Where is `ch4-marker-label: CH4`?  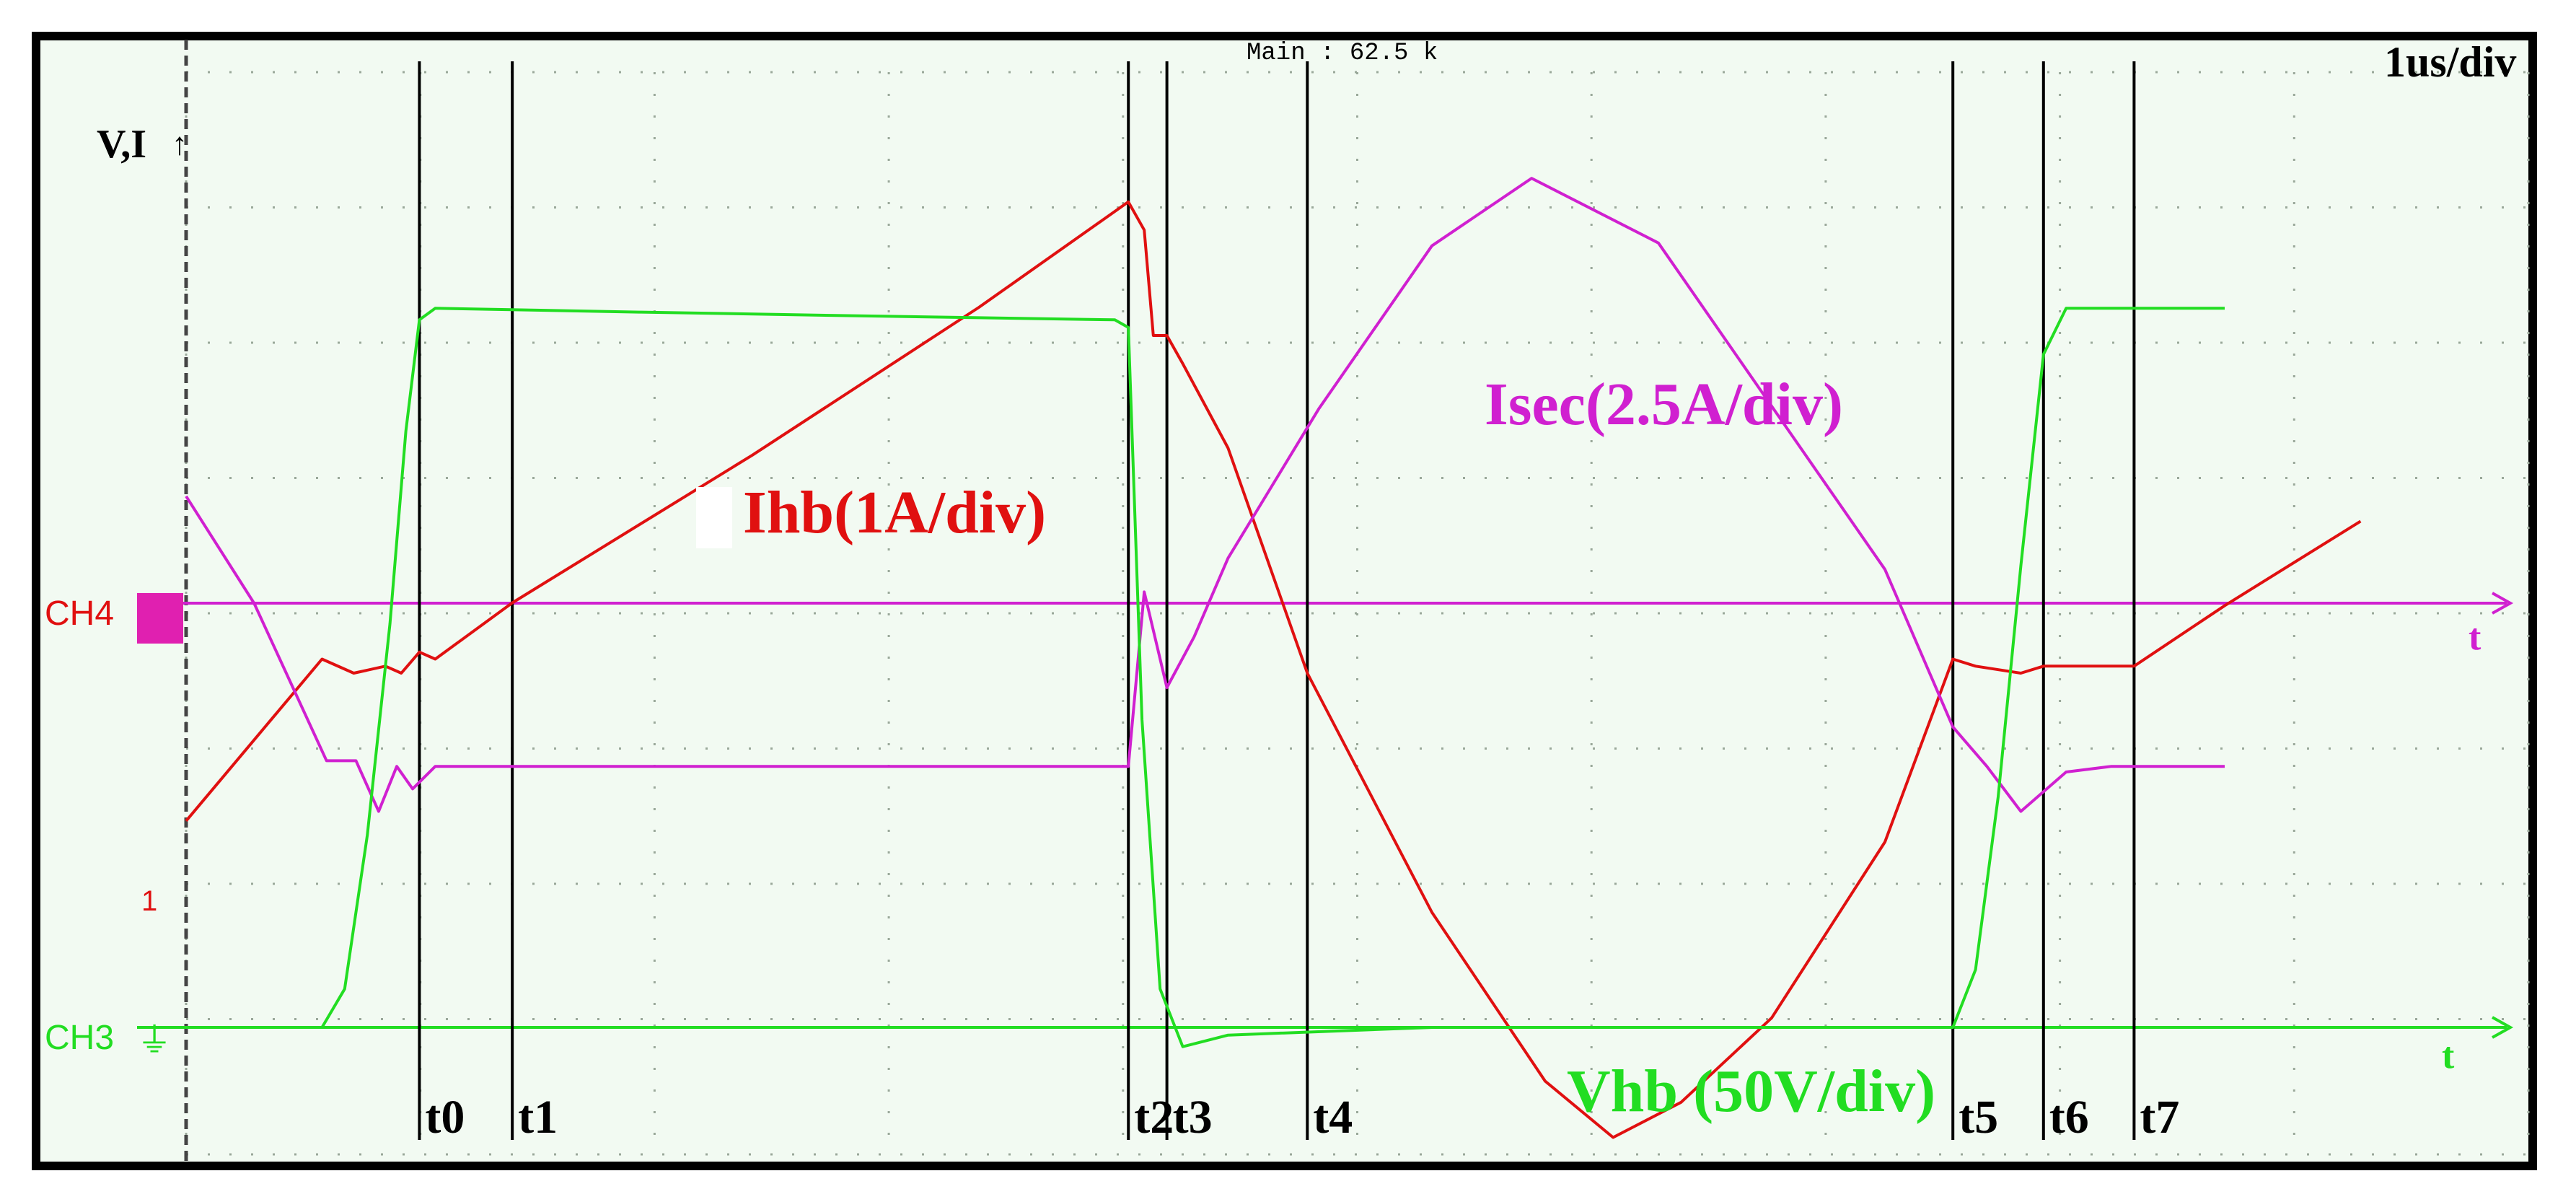 ch4-marker-label: CH4 is located at coordinates (79, 614).